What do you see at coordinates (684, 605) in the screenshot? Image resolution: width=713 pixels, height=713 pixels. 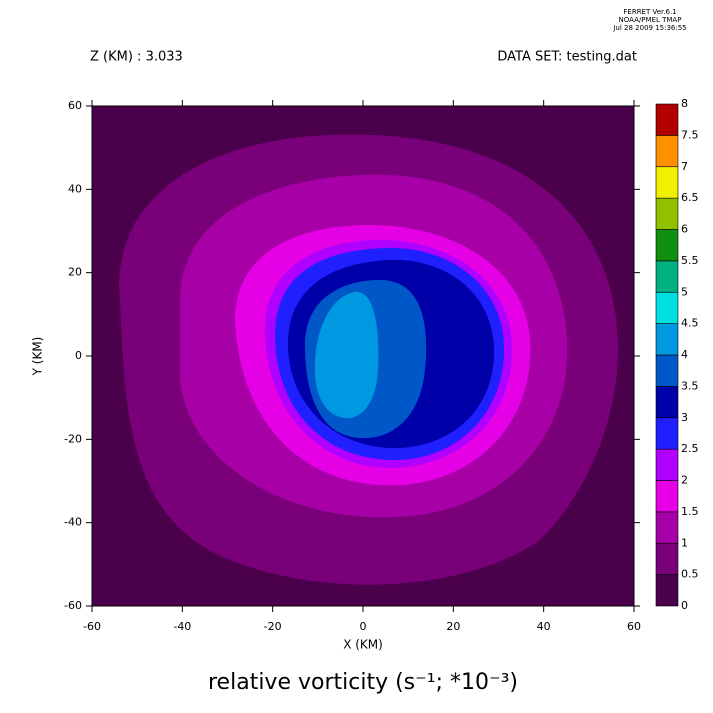 I see `colorbar-label: 0` at bounding box center [684, 605].